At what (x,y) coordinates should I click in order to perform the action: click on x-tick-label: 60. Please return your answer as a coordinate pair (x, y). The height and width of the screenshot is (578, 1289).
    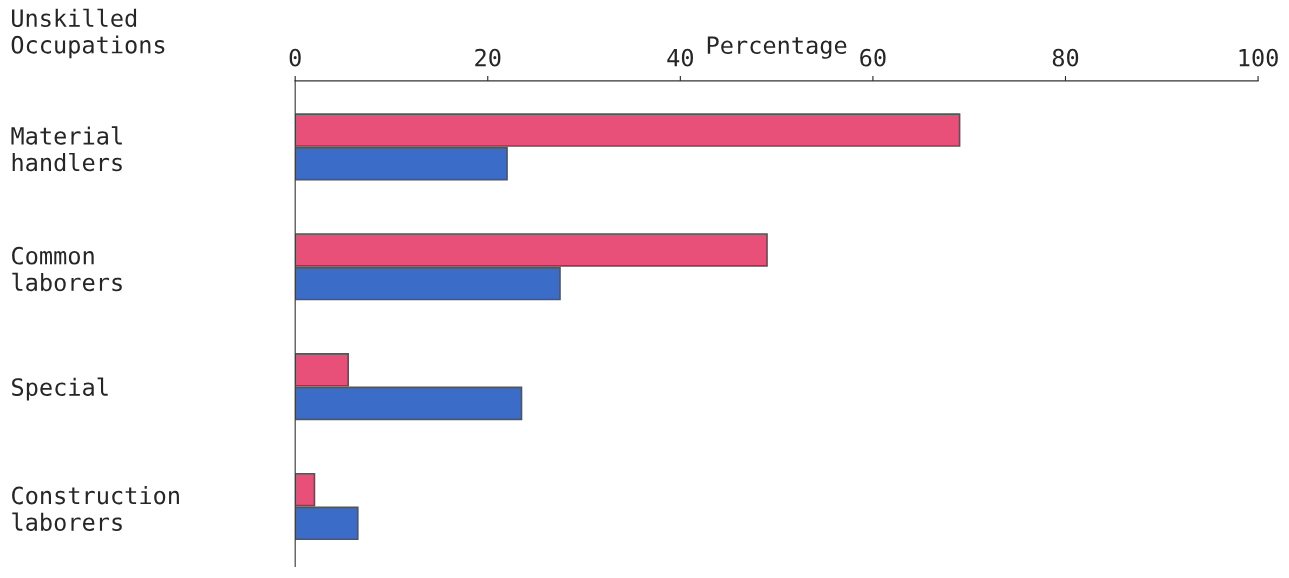
    Looking at the image, I should click on (873, 57).